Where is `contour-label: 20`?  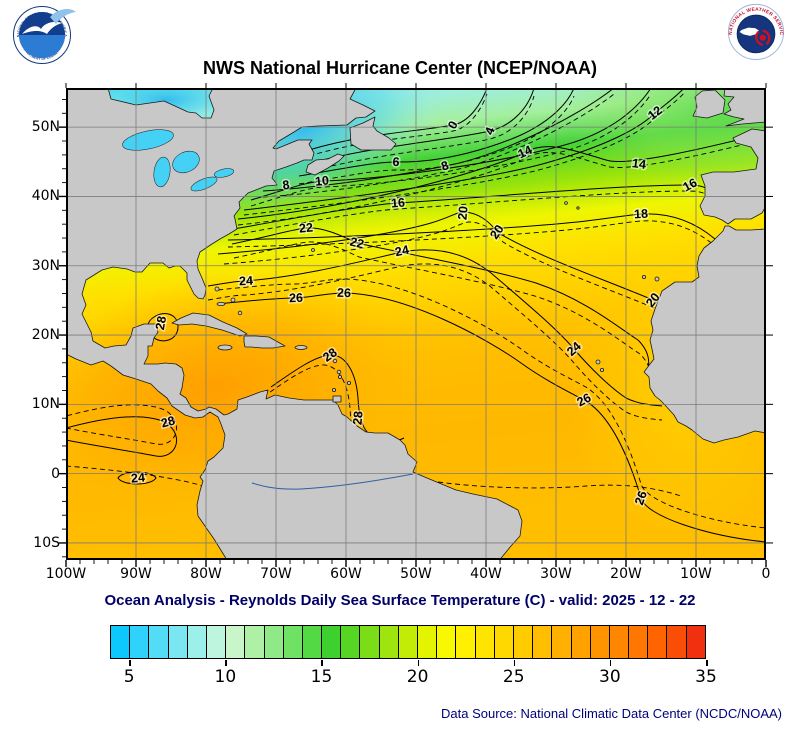
contour-label: 20 is located at coordinates (462, 212).